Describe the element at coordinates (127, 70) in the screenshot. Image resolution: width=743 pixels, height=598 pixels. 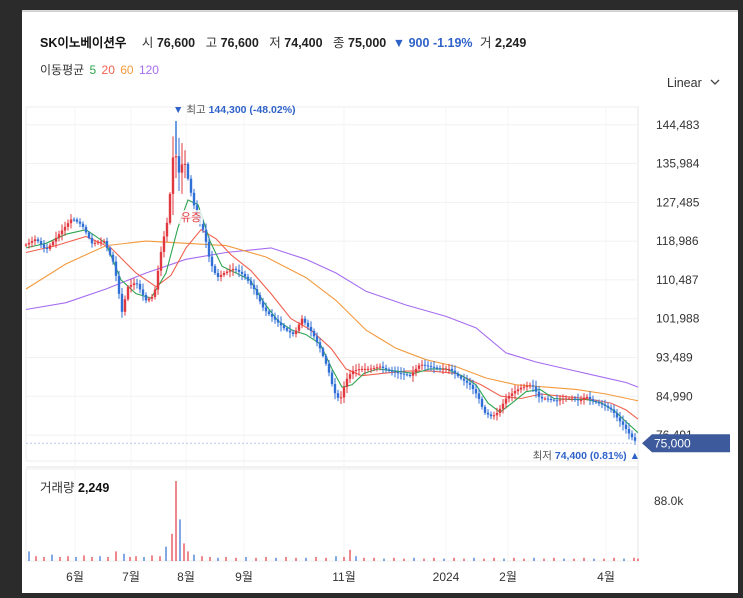
I see `ma-60-label: 60` at that location.